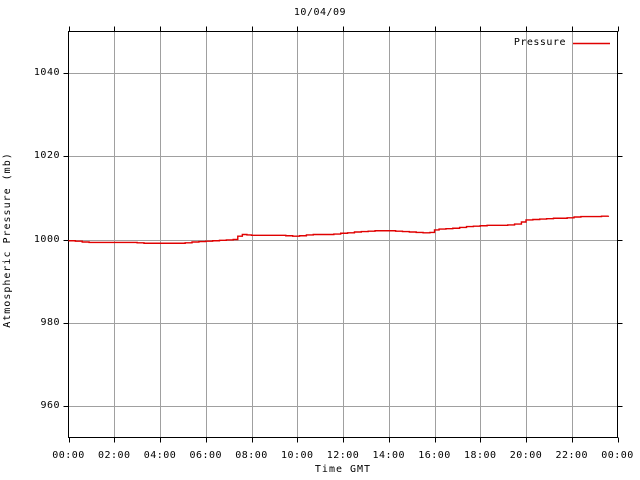 This screenshot has width=640, height=480. I want to click on x-tick-label: 12:00, so click(343, 455).